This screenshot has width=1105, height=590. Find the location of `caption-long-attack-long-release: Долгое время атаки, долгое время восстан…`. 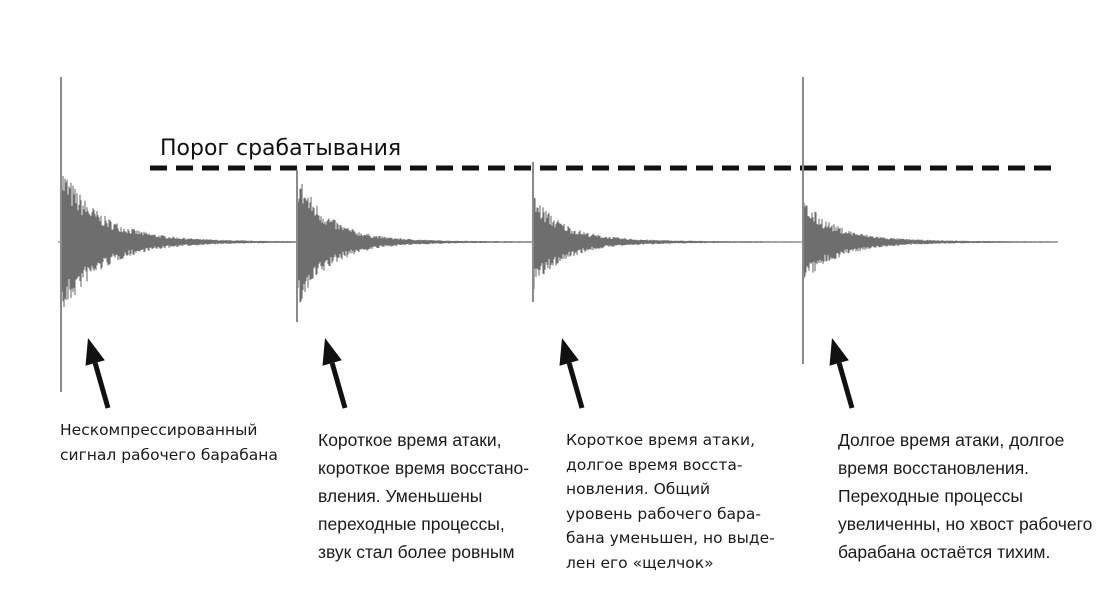

caption-long-attack-long-release: Долгое время атаки, долгое время восстан… is located at coordinates (965, 496).